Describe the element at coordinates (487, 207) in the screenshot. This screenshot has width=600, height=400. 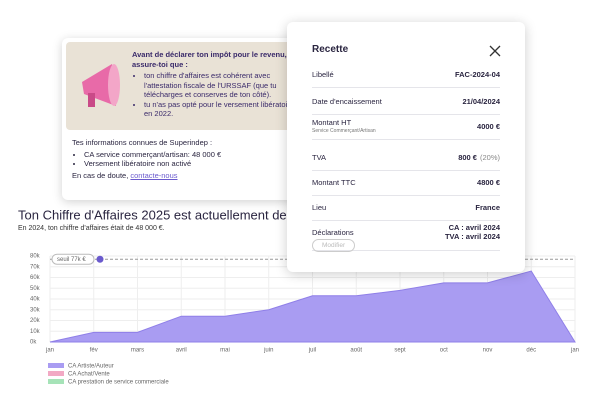
I see `row-value: France` at that location.